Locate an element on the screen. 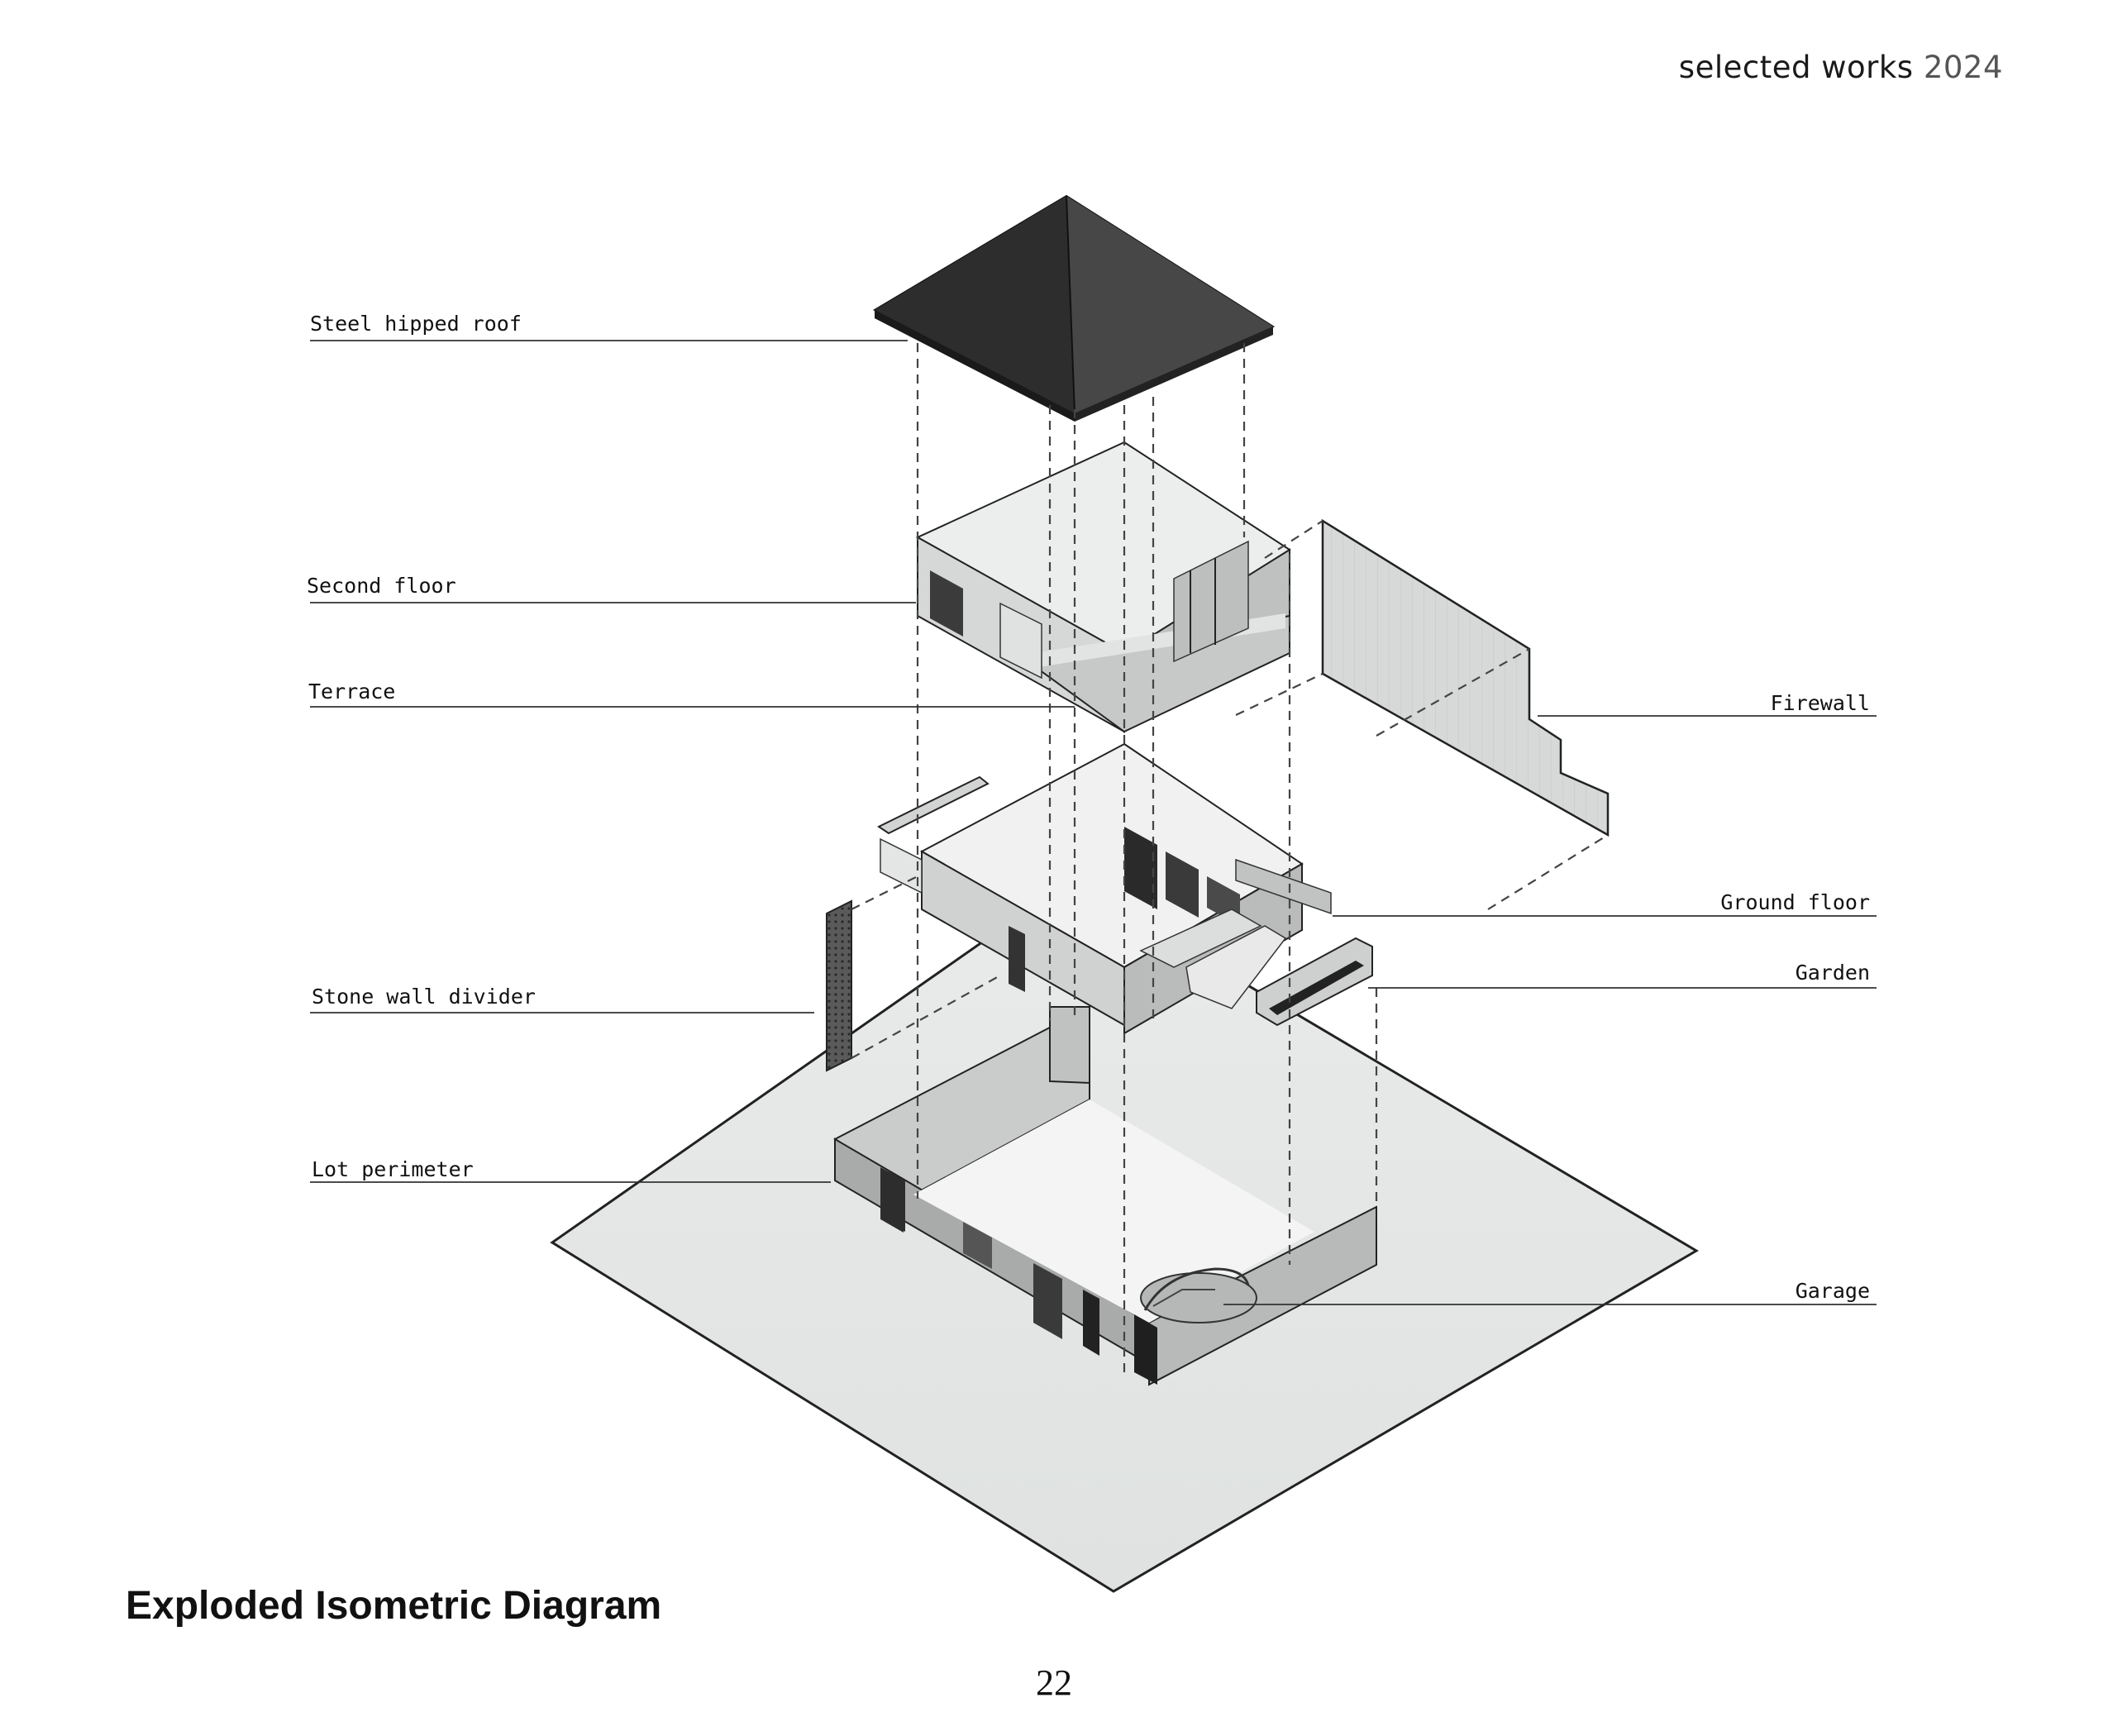 The height and width of the screenshot is (1736, 2108). label-stone-wall-divider: Stone wall divider is located at coordinates (424, 997).